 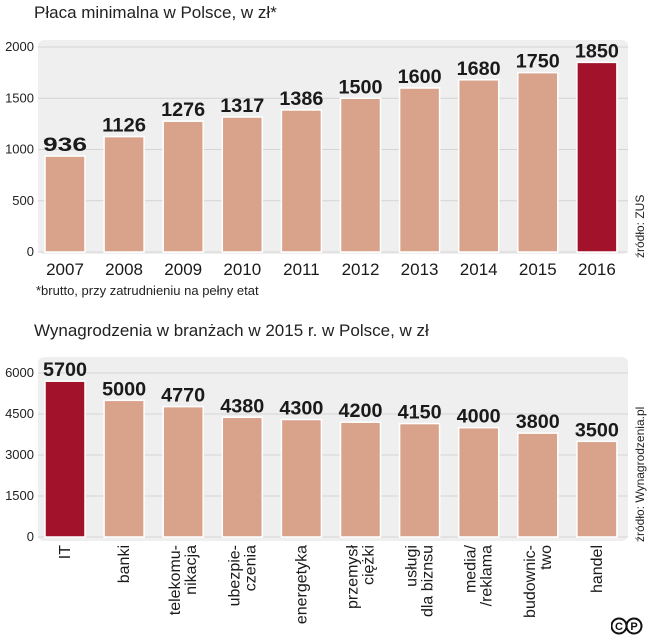 What do you see at coordinates (242, 269) in the screenshot?
I see `x-tick-label: 2010` at bounding box center [242, 269].